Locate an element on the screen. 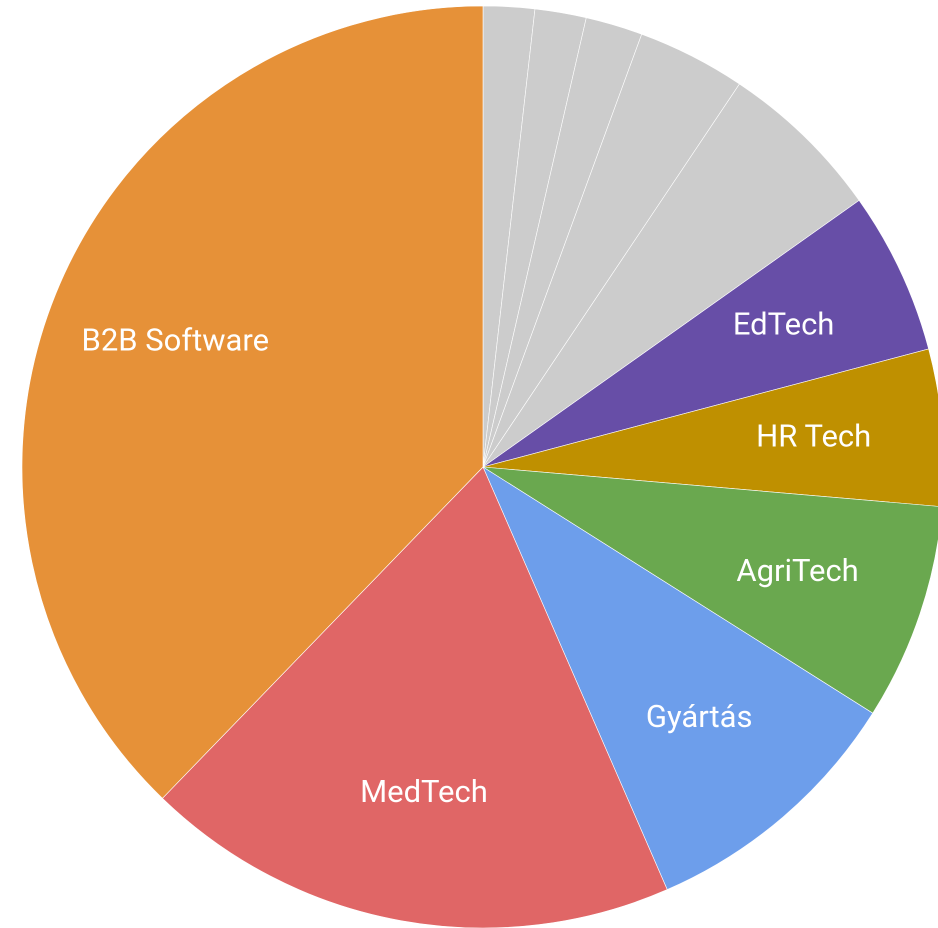 The image size is (938, 928). slice-label: EdTech is located at coordinates (784, 323).